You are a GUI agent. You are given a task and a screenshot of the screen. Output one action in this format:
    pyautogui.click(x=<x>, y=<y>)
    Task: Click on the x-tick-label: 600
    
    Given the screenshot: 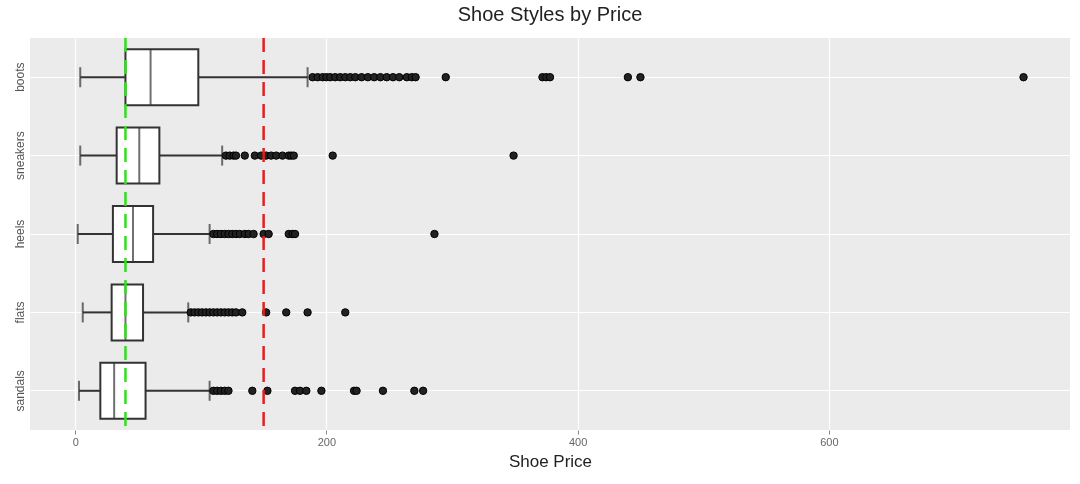 What is the action you would take?
    pyautogui.click(x=829, y=441)
    